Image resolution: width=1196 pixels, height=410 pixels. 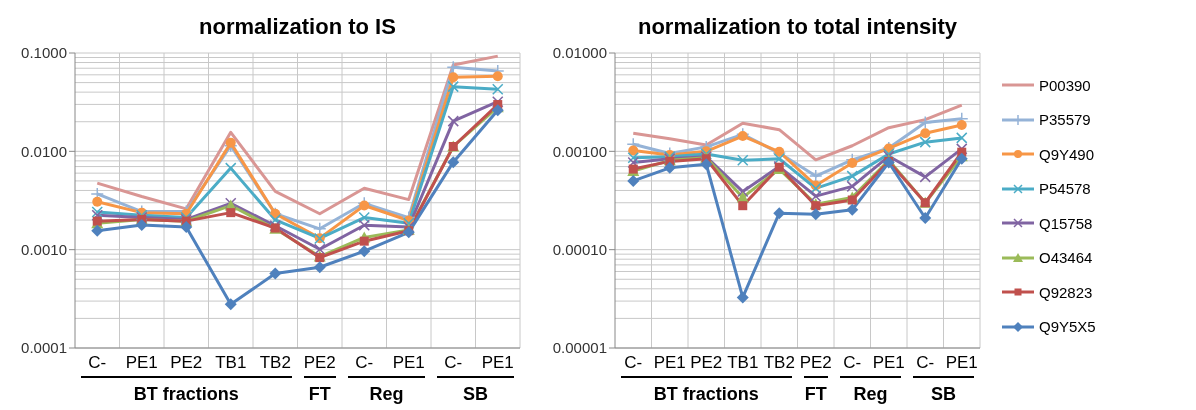 What do you see at coordinates (579, 151) in the screenshot?
I see `y-tick-label: 0.00100` at bounding box center [579, 151].